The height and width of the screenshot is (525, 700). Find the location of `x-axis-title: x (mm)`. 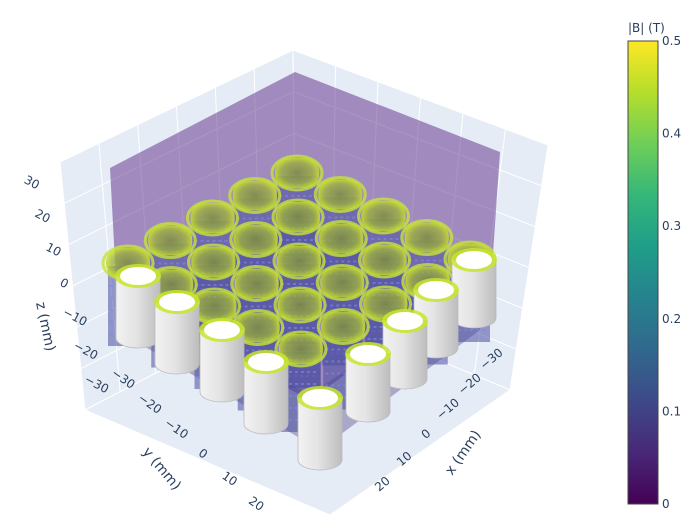

x-axis-title: x (mm) is located at coordinates (463, 452).